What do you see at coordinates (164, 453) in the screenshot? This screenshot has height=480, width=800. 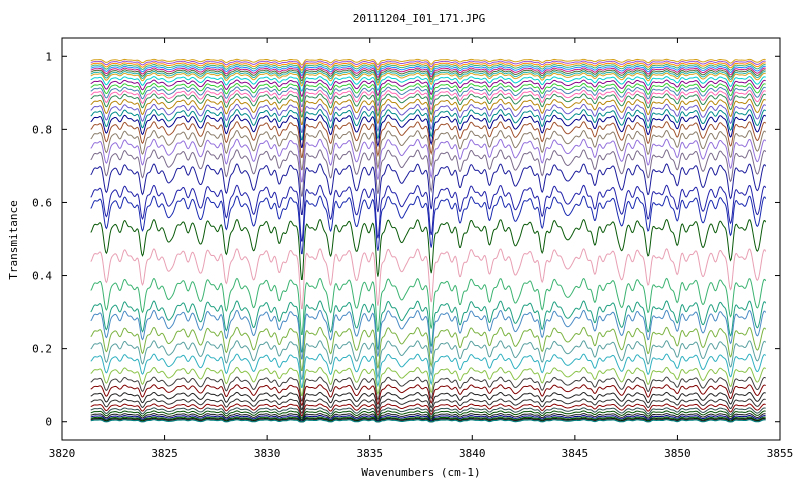 I see `x-tick-label: 3825` at bounding box center [164, 453].